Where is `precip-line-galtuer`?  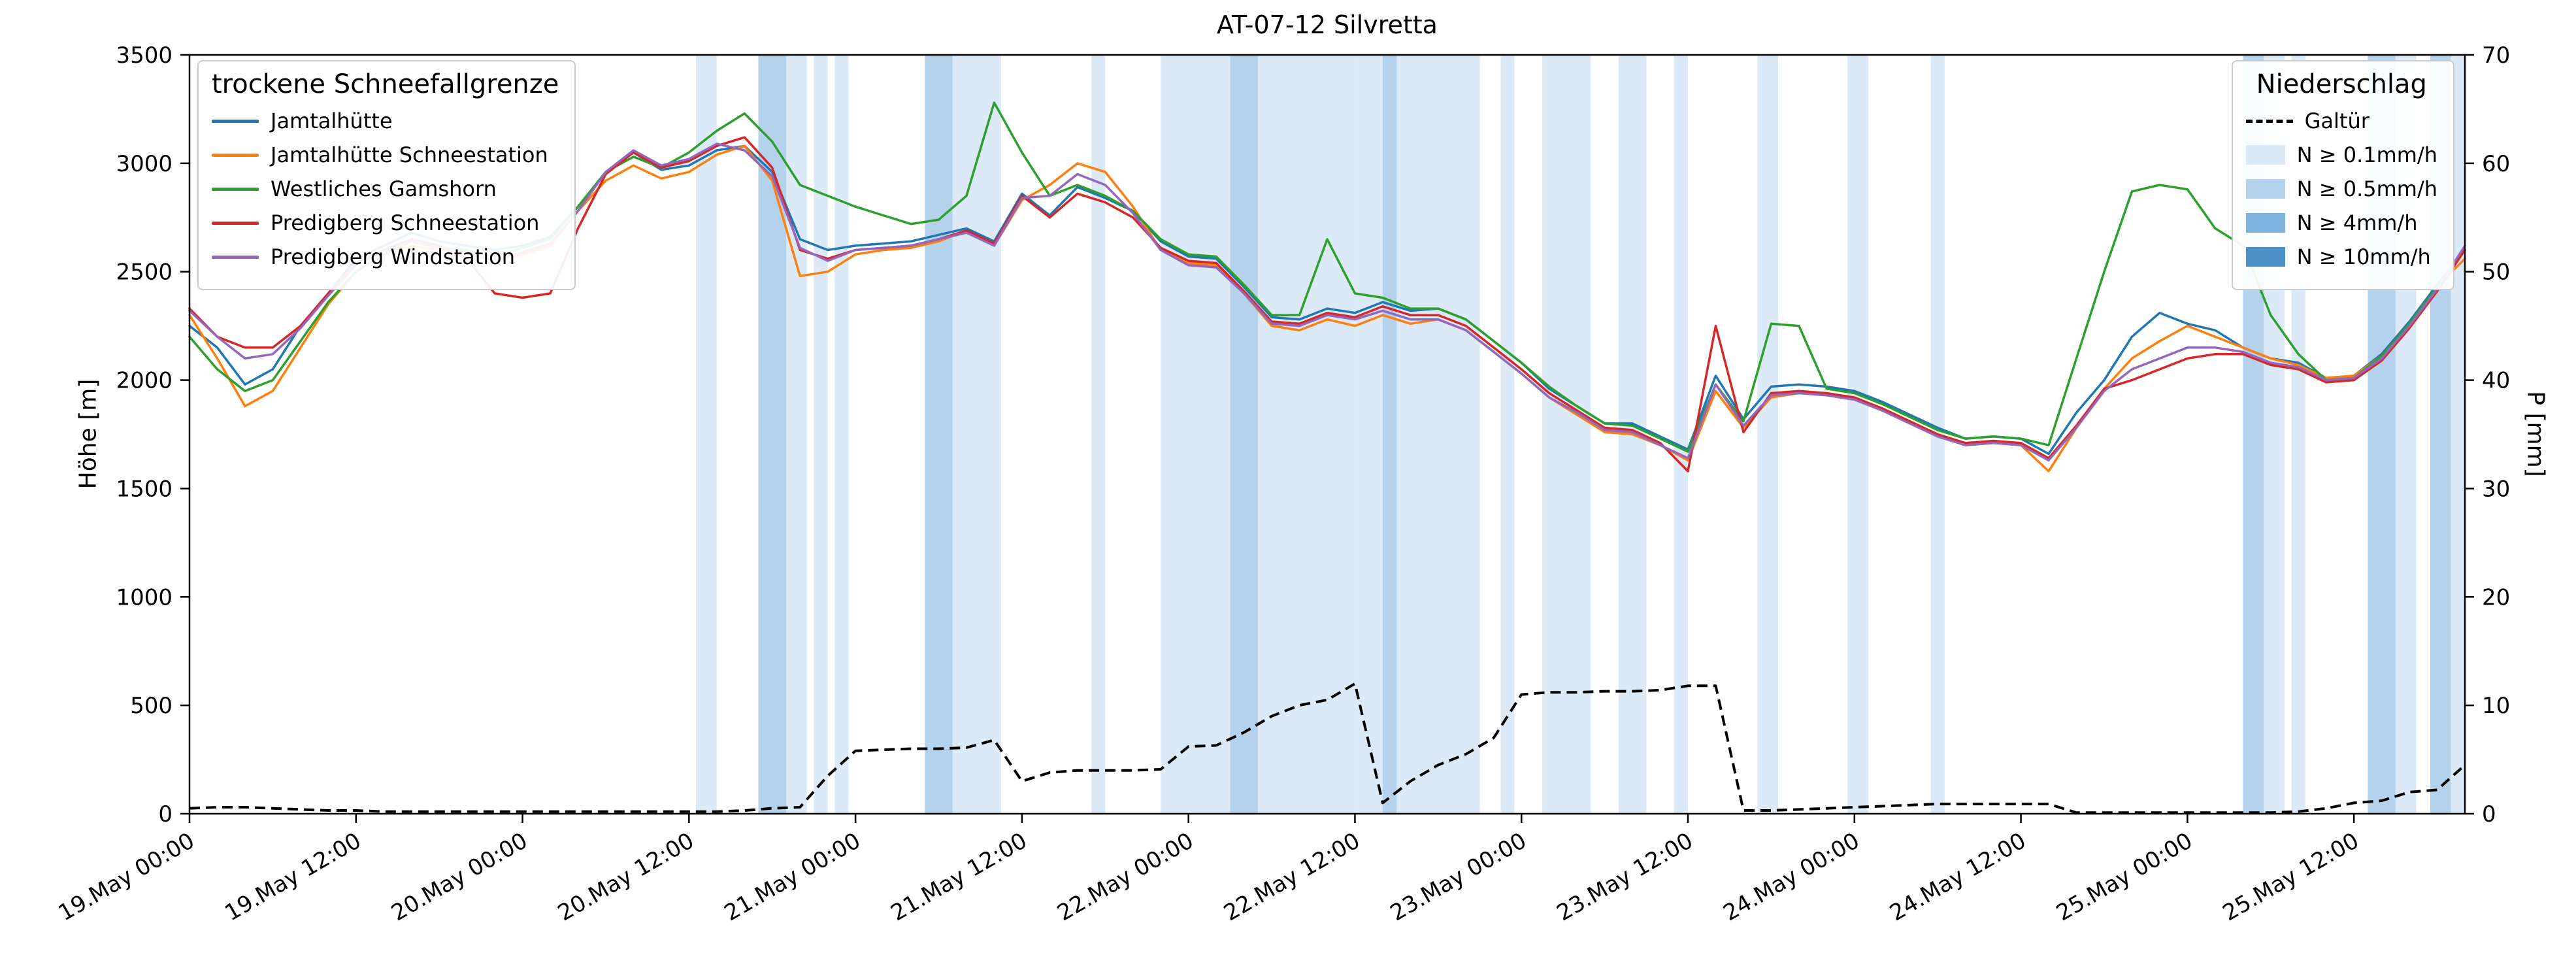
precip-line-galtuer is located at coordinates (1327, 748).